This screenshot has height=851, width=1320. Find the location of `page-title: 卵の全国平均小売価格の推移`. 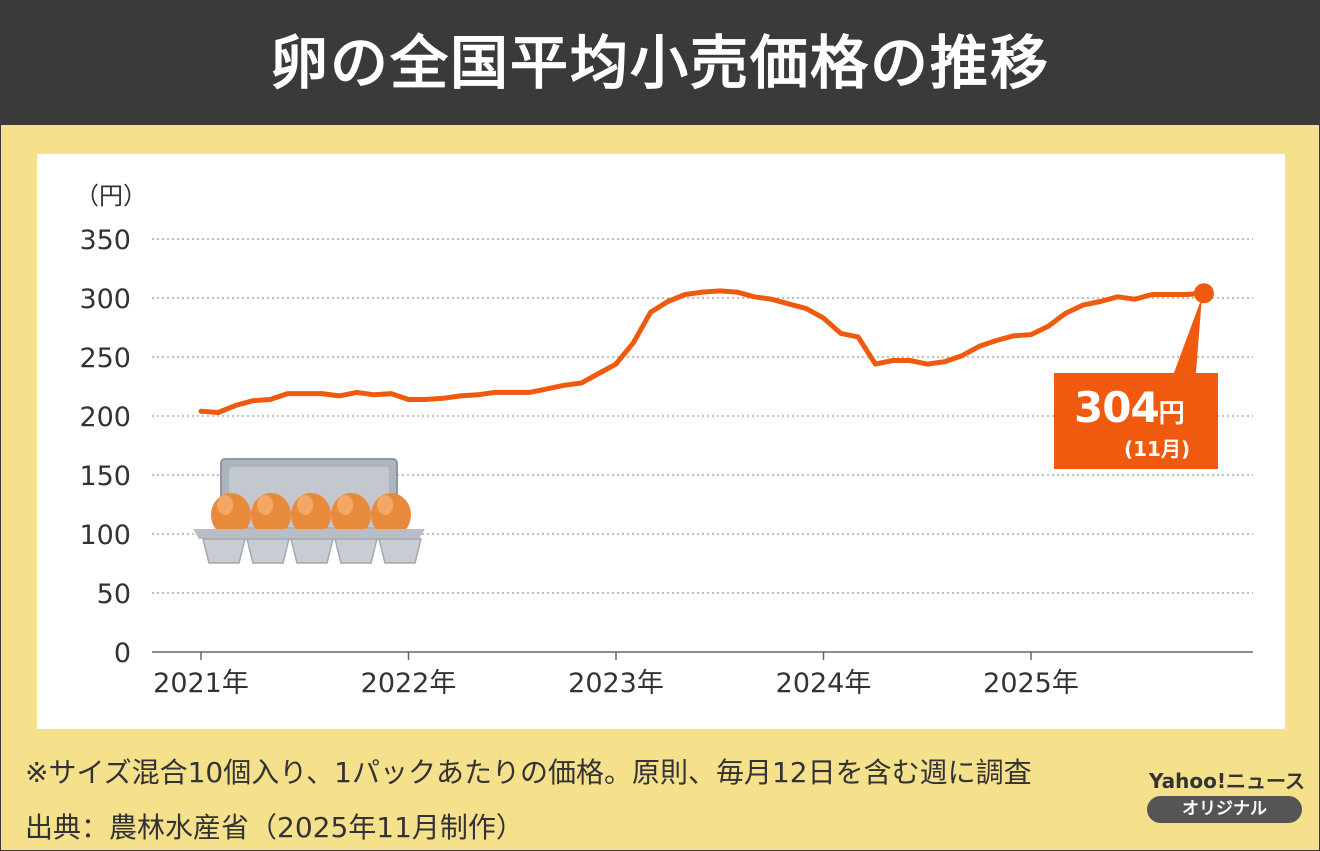

page-title: 卵の全国平均小売価格の推移 is located at coordinates (659, 63).